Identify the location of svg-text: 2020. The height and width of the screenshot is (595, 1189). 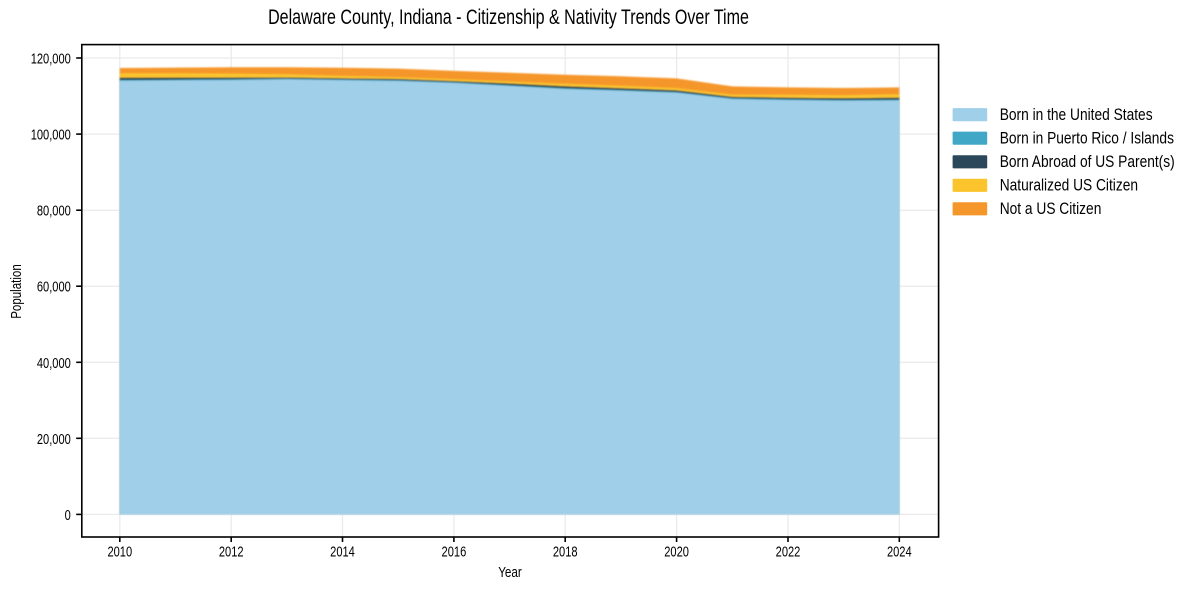
(676, 551).